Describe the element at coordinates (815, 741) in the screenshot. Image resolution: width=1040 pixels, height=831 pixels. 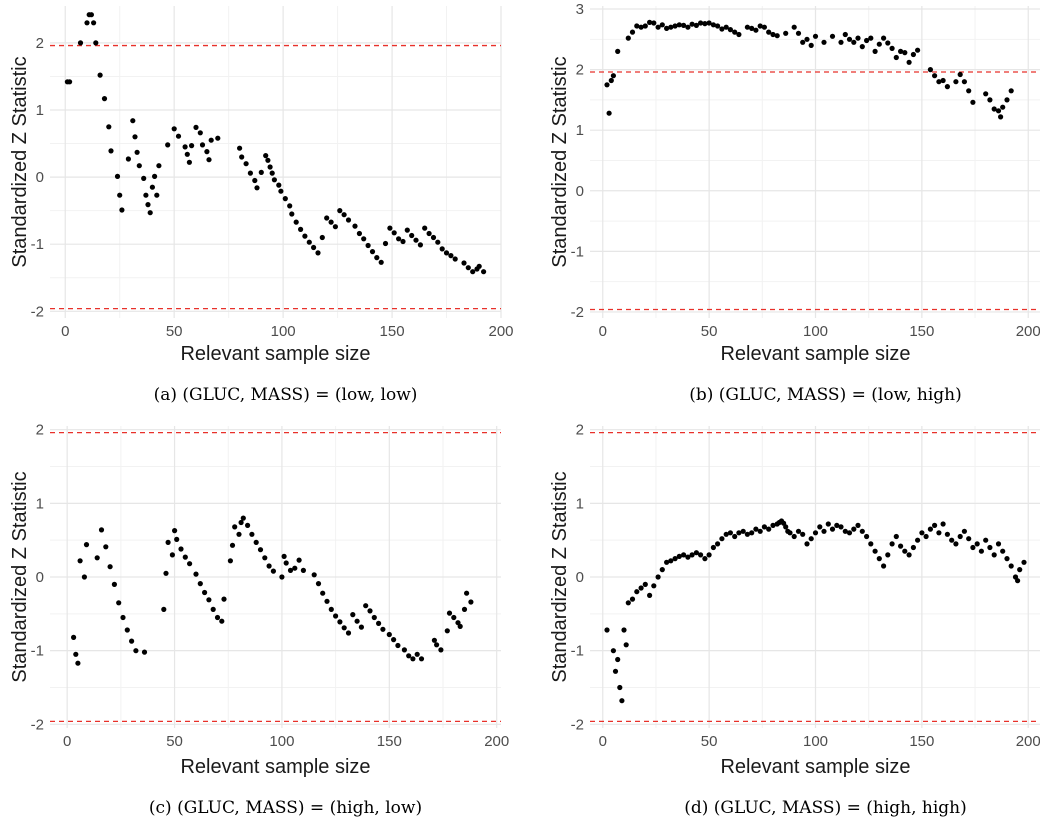
I see `x-tick-label: 100` at that location.